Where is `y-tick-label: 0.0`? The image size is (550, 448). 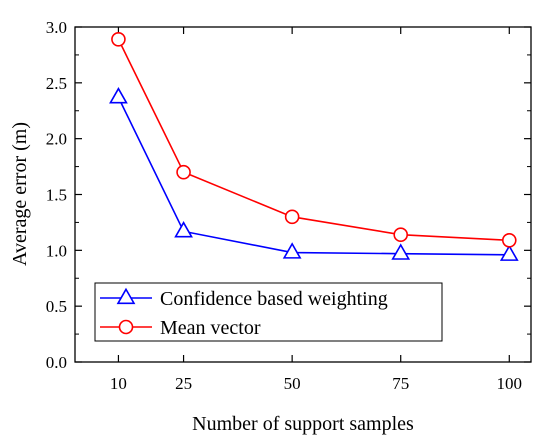
y-tick-label: 0.0 is located at coordinates (56, 362).